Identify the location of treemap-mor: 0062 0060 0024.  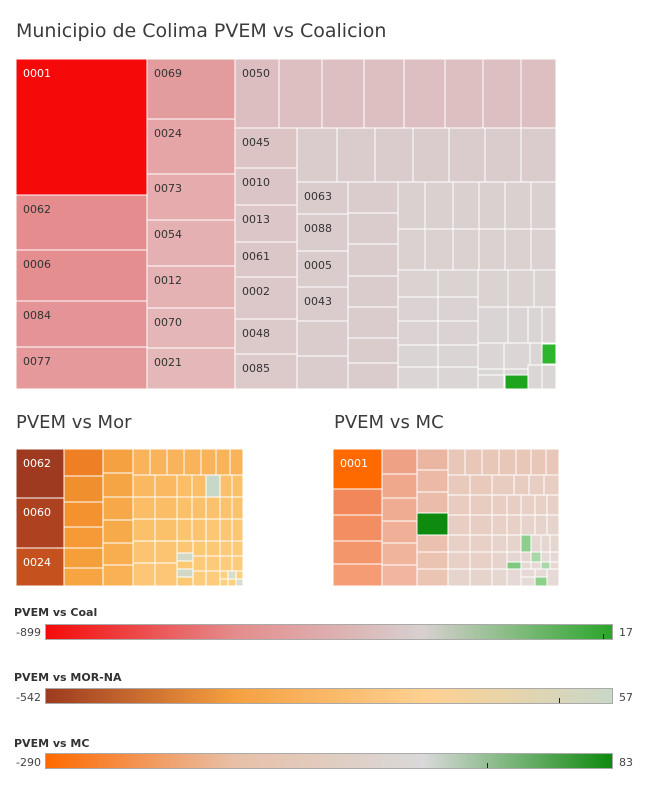
(129, 517).